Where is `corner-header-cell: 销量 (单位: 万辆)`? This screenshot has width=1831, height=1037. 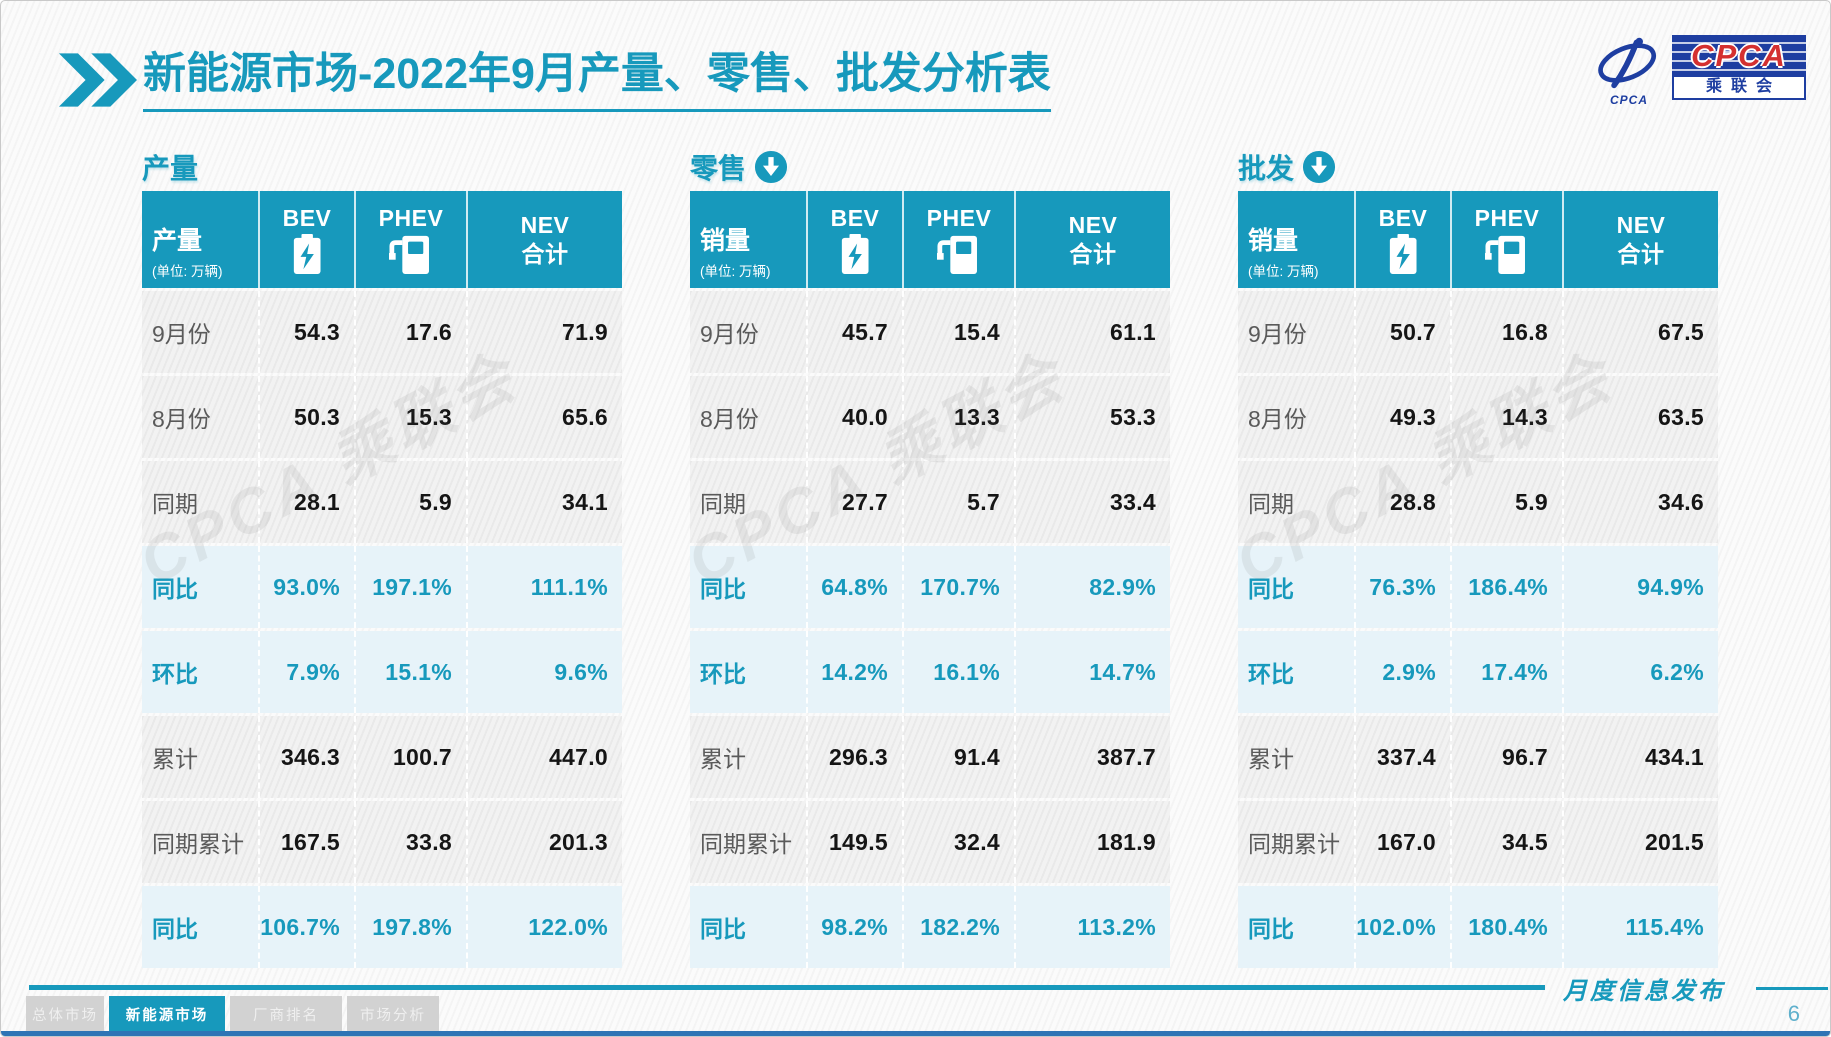
corner-header-cell: 销量 (单位: 万辆) is located at coordinates (1297, 239).